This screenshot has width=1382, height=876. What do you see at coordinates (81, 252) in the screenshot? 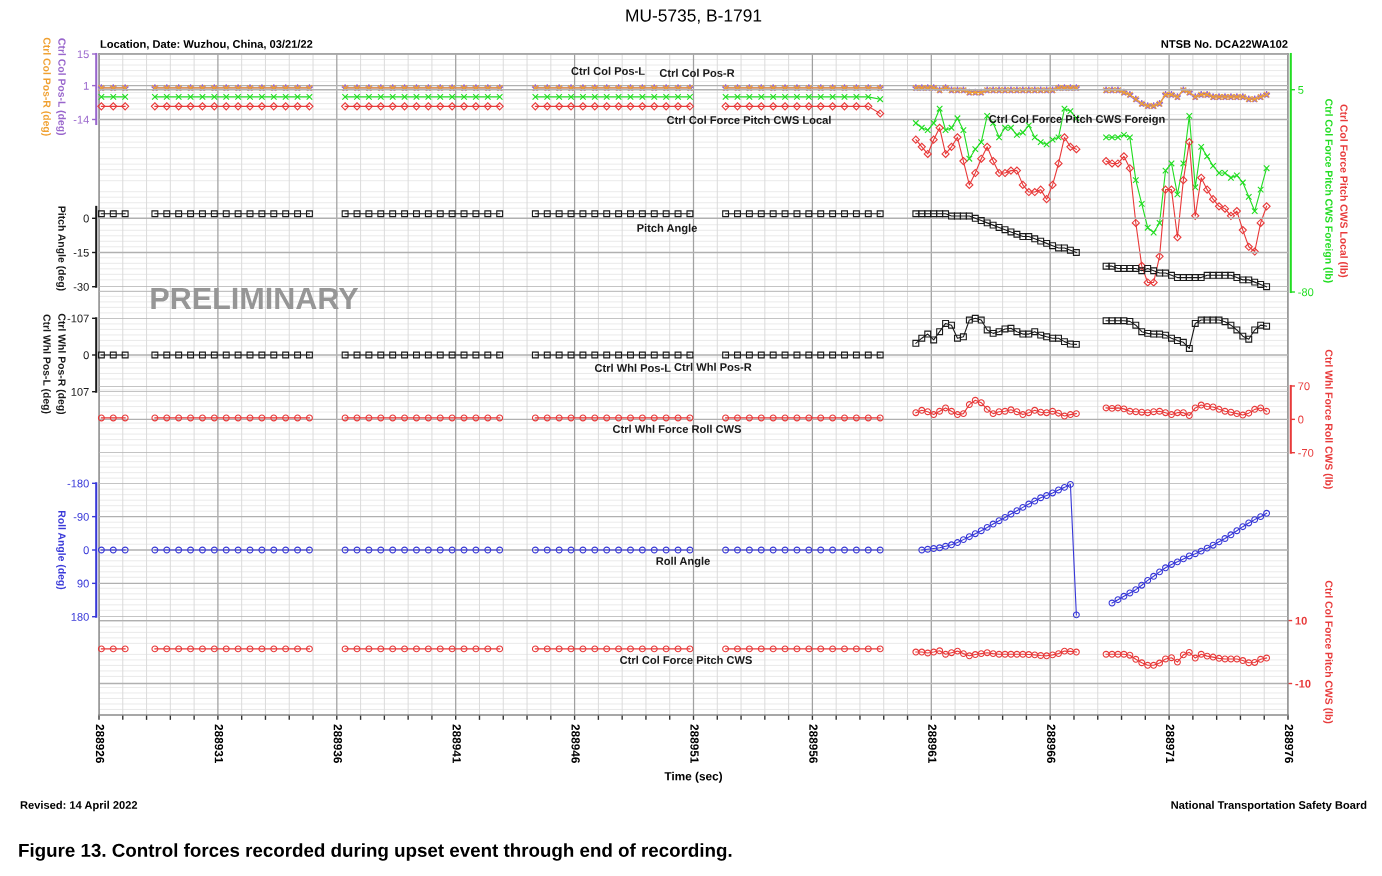
I see `y-tick-label: -15` at bounding box center [81, 252].